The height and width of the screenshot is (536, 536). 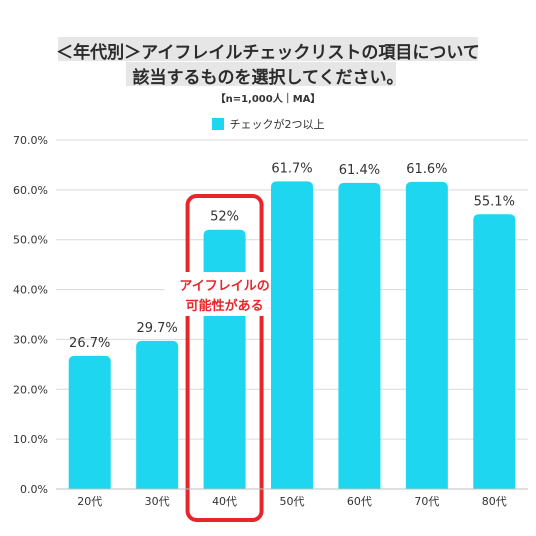 What do you see at coordinates (426, 169) in the screenshot?
I see `data-label: 61.6%` at bounding box center [426, 169].